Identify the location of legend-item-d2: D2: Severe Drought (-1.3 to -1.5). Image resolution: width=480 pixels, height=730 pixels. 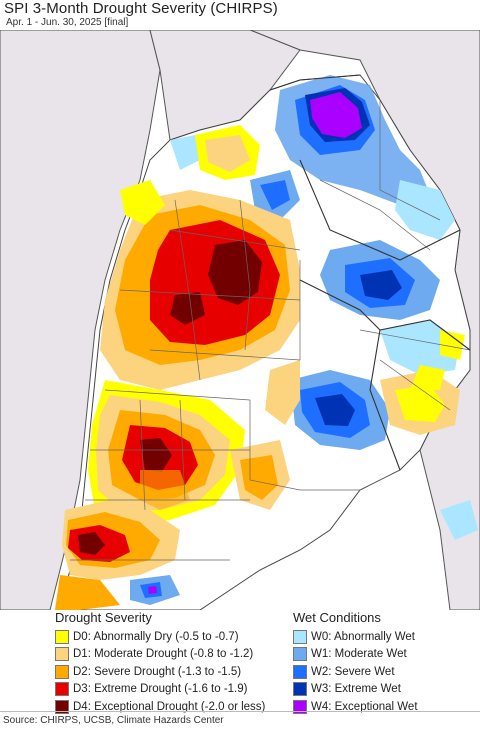
(160, 672).